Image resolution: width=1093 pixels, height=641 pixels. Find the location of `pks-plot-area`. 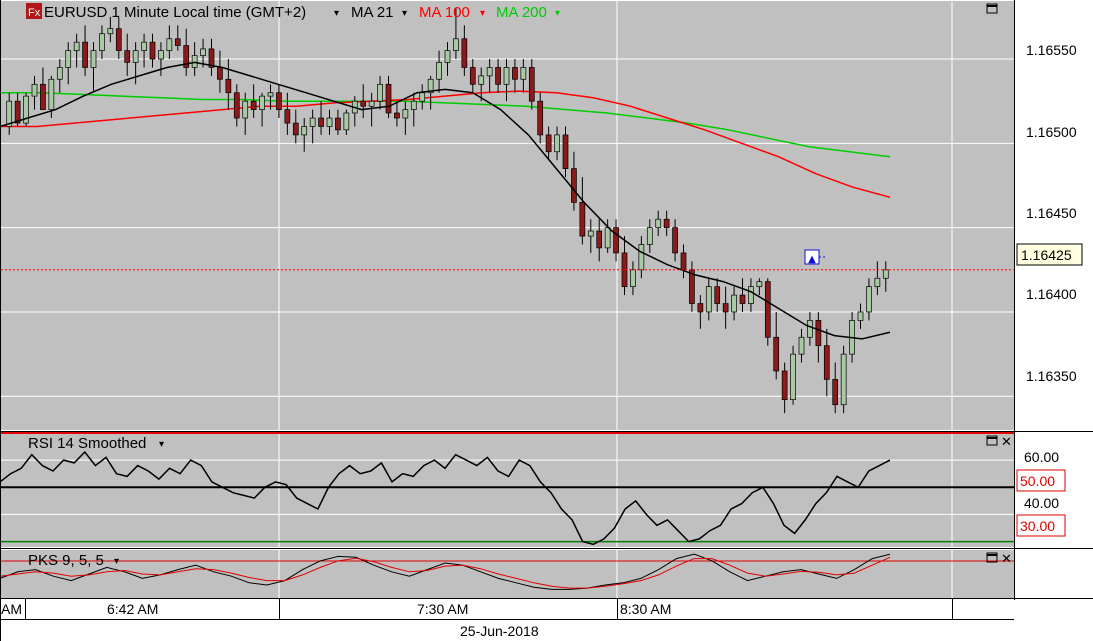

pks-plot-area is located at coordinates (507, 574).